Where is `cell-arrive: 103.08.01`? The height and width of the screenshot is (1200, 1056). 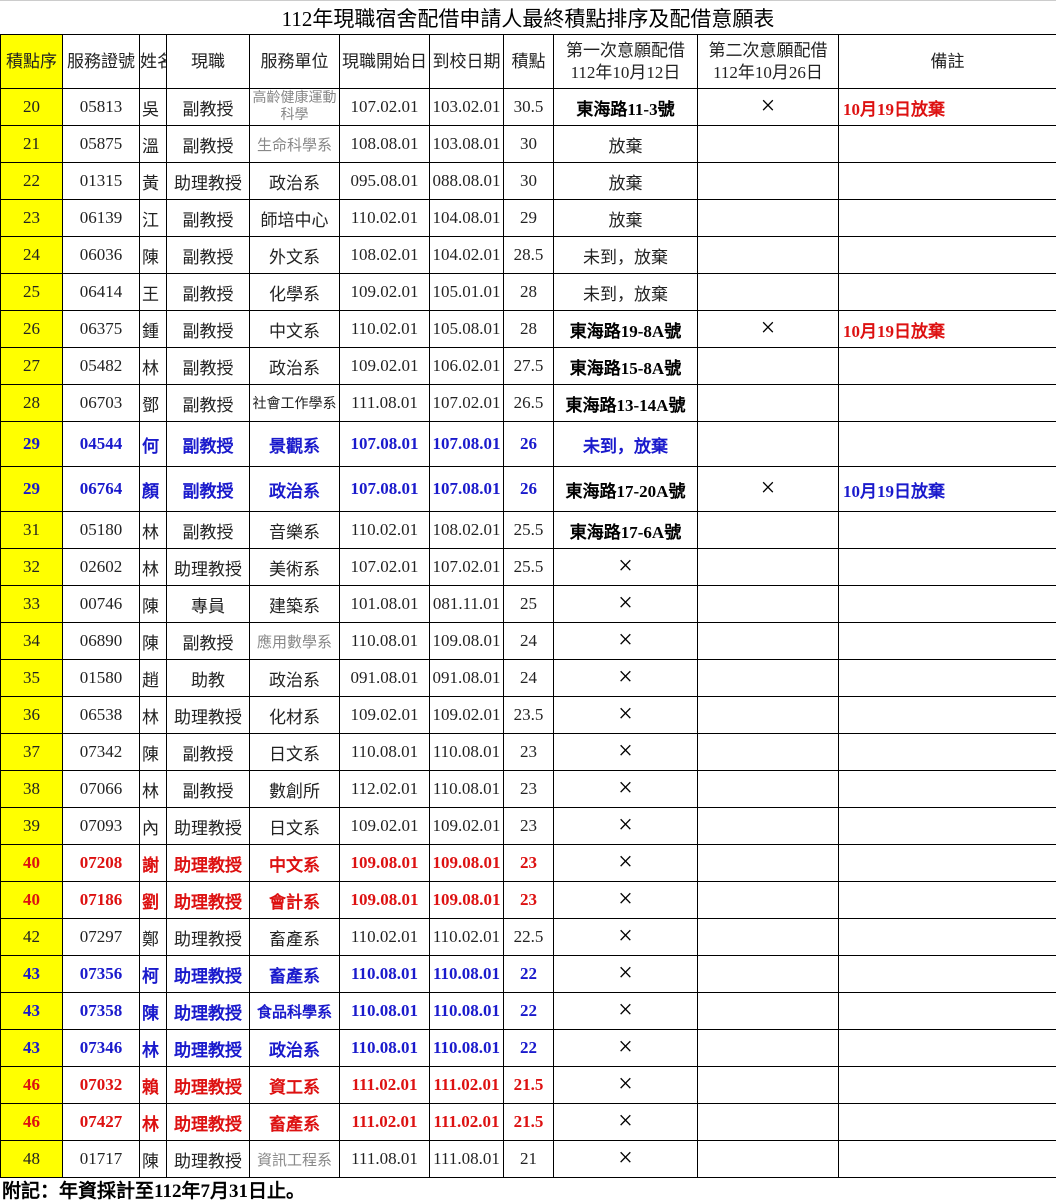 cell-arrive: 103.08.01 is located at coordinates (466, 144).